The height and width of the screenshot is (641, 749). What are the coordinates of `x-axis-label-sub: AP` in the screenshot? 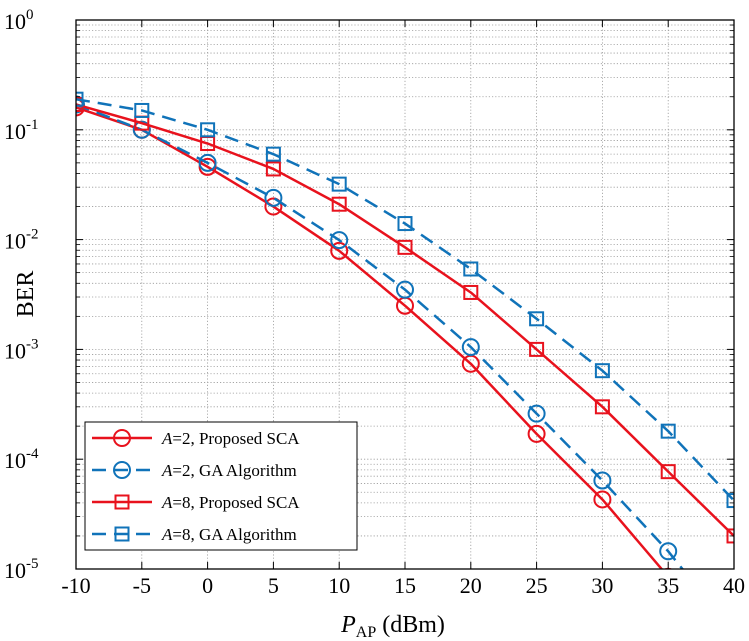 It's located at (366, 632).